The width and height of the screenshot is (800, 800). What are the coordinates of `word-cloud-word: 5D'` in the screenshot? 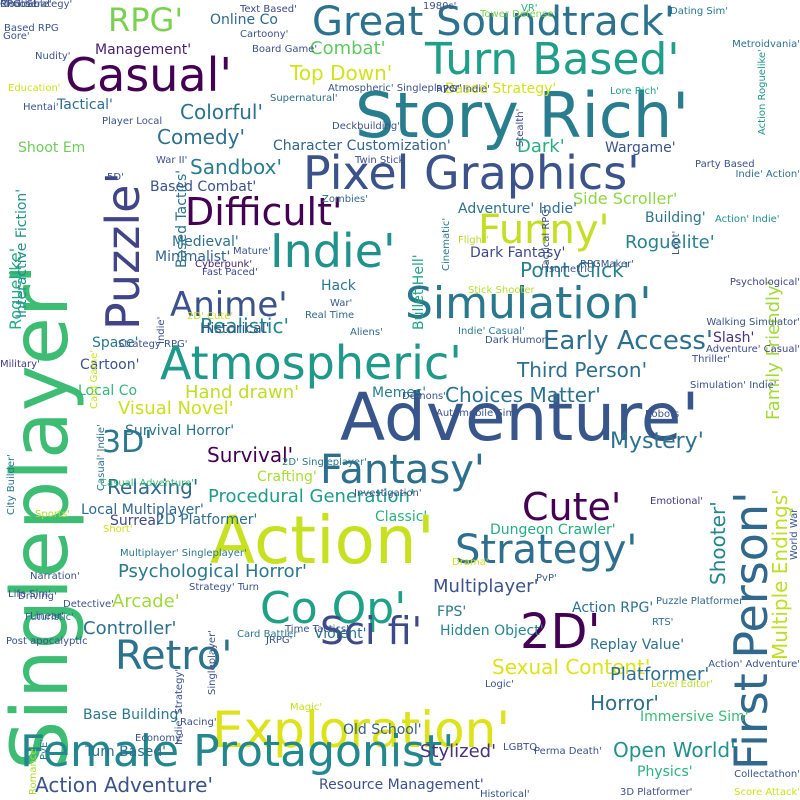 It's located at (115, 177).